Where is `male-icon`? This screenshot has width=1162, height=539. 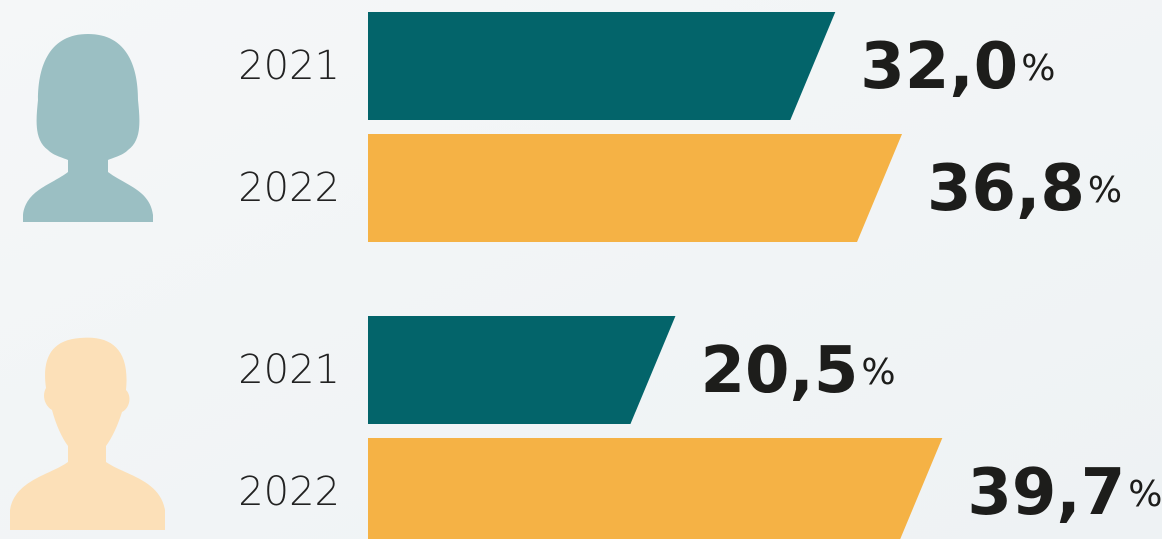 male-icon is located at coordinates (87, 433).